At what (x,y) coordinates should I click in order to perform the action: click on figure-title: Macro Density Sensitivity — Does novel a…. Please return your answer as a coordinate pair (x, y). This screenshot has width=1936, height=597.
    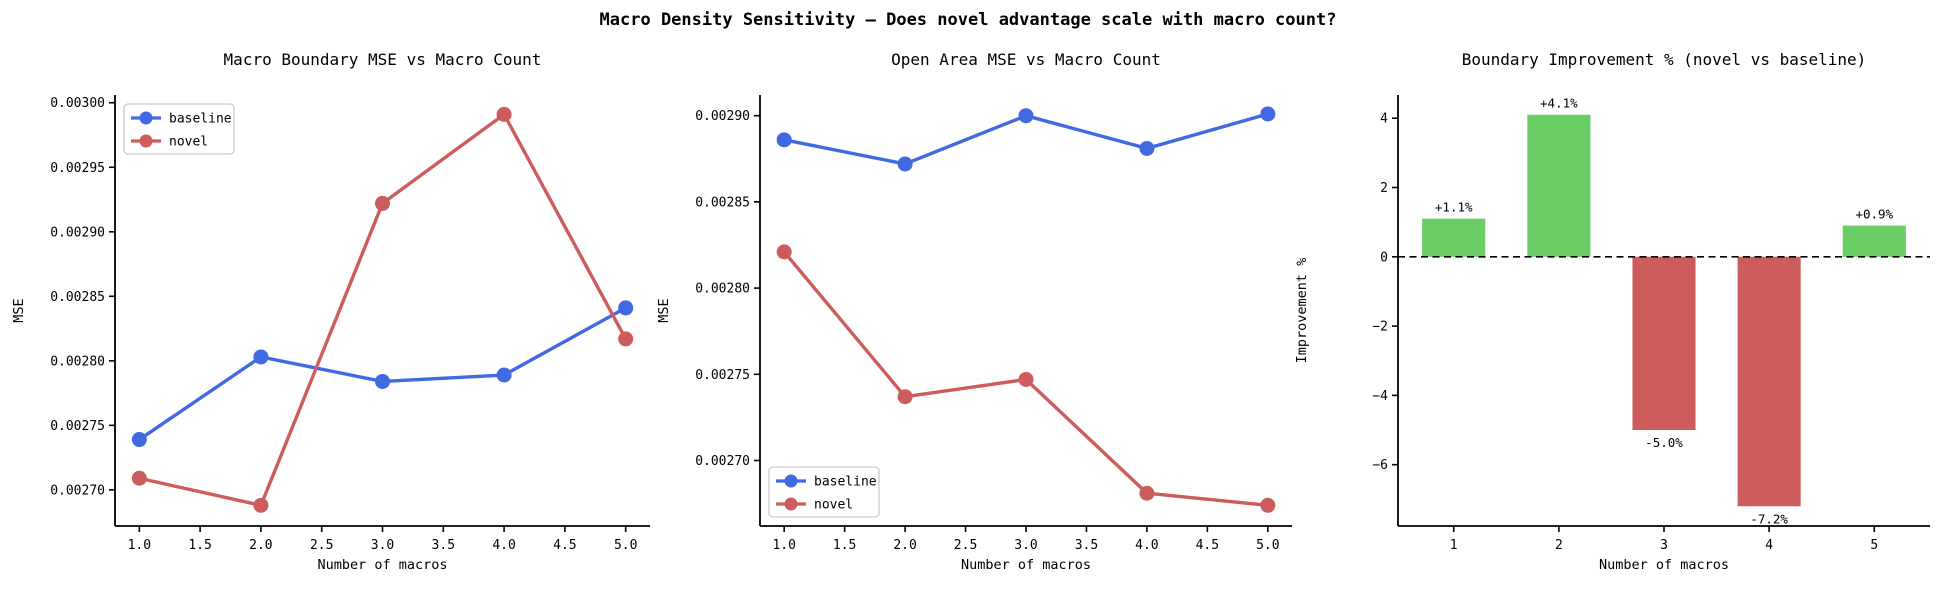
    Looking at the image, I should click on (968, 20).